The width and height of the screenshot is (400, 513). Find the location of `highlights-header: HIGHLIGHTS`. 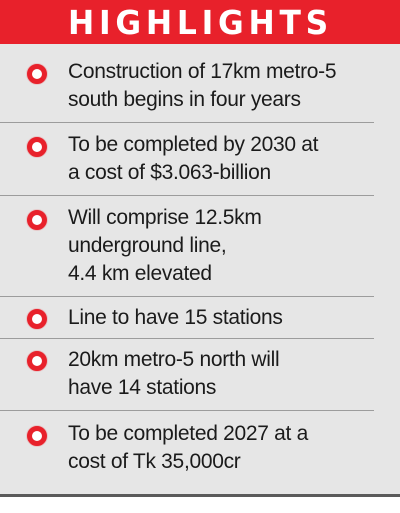

highlights-header: HIGHLIGHTS is located at coordinates (200, 22).